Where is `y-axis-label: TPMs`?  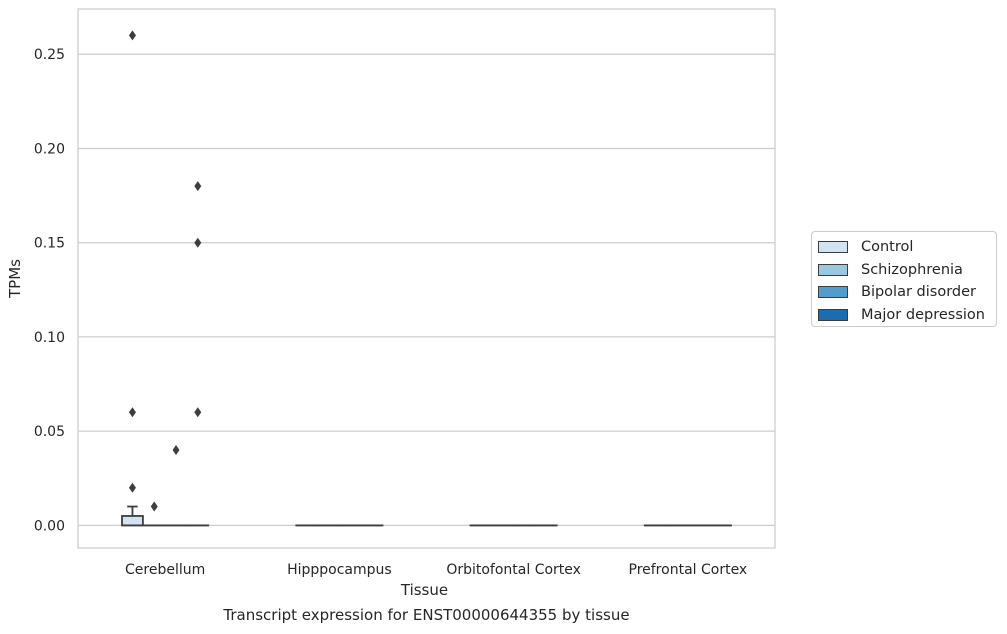 y-axis-label: TPMs is located at coordinates (15, 279).